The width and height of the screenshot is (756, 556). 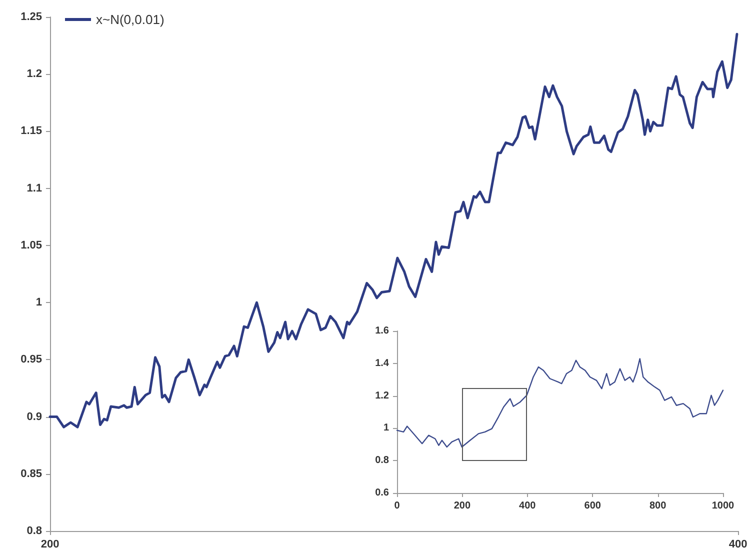 I want to click on y-tick-label: 1.05, so click(x=31, y=245).